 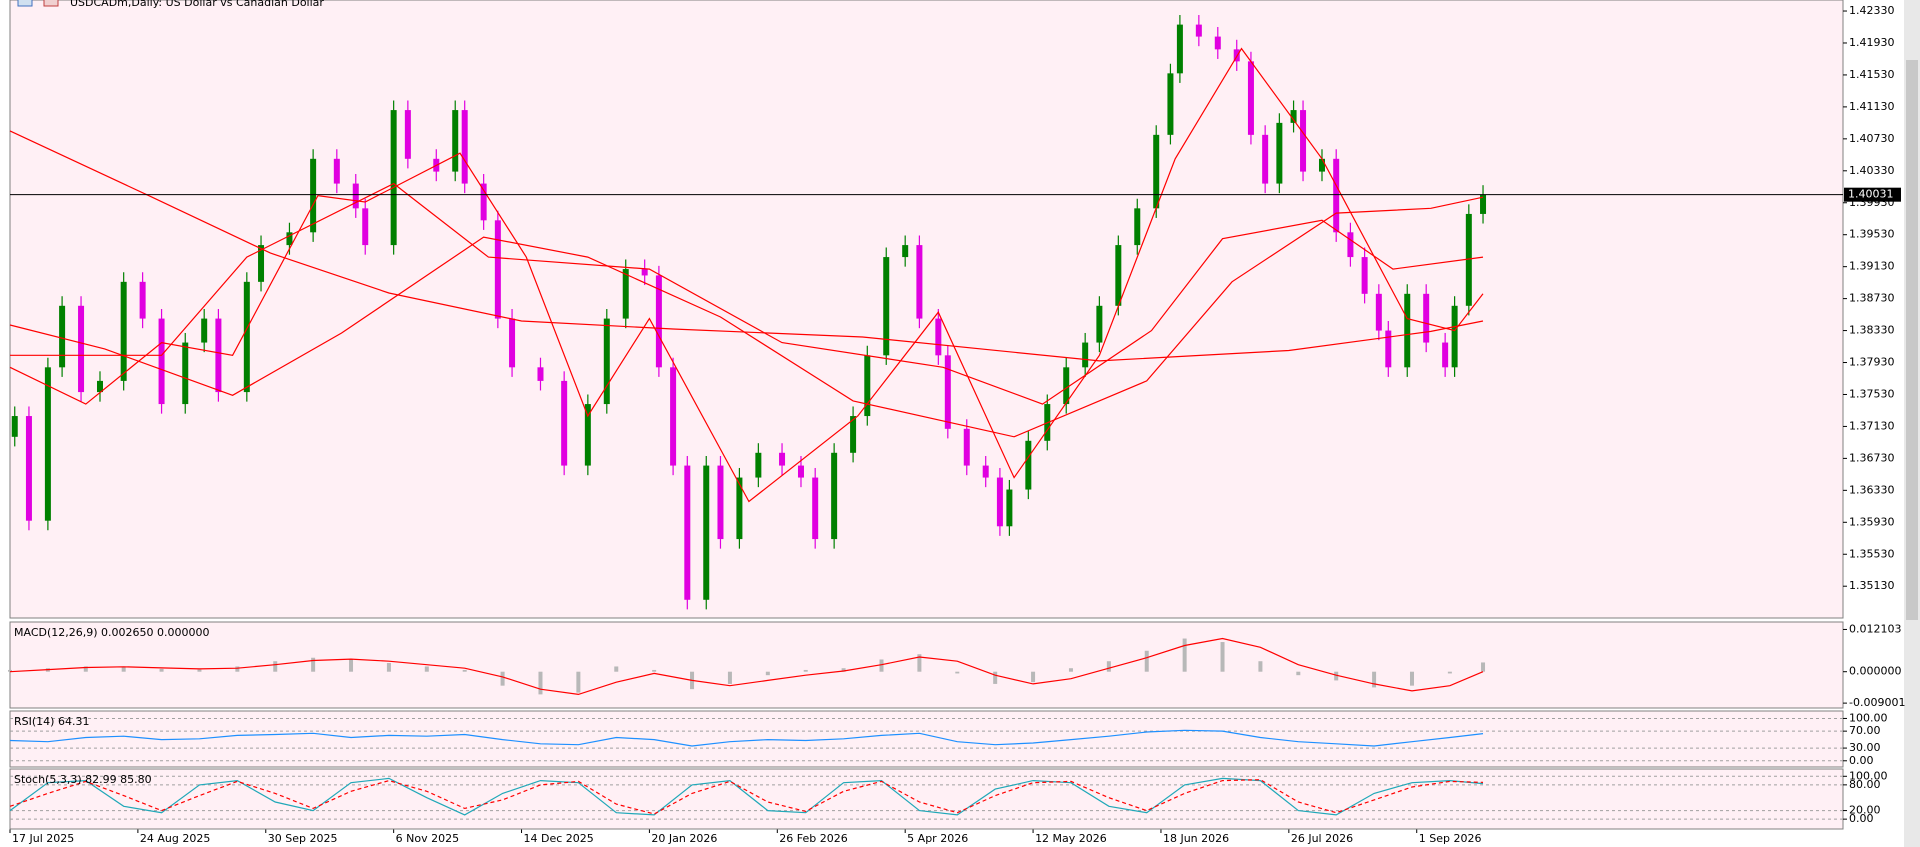 I want to click on y-tick-label: 1.35530, so click(x=1872, y=553).